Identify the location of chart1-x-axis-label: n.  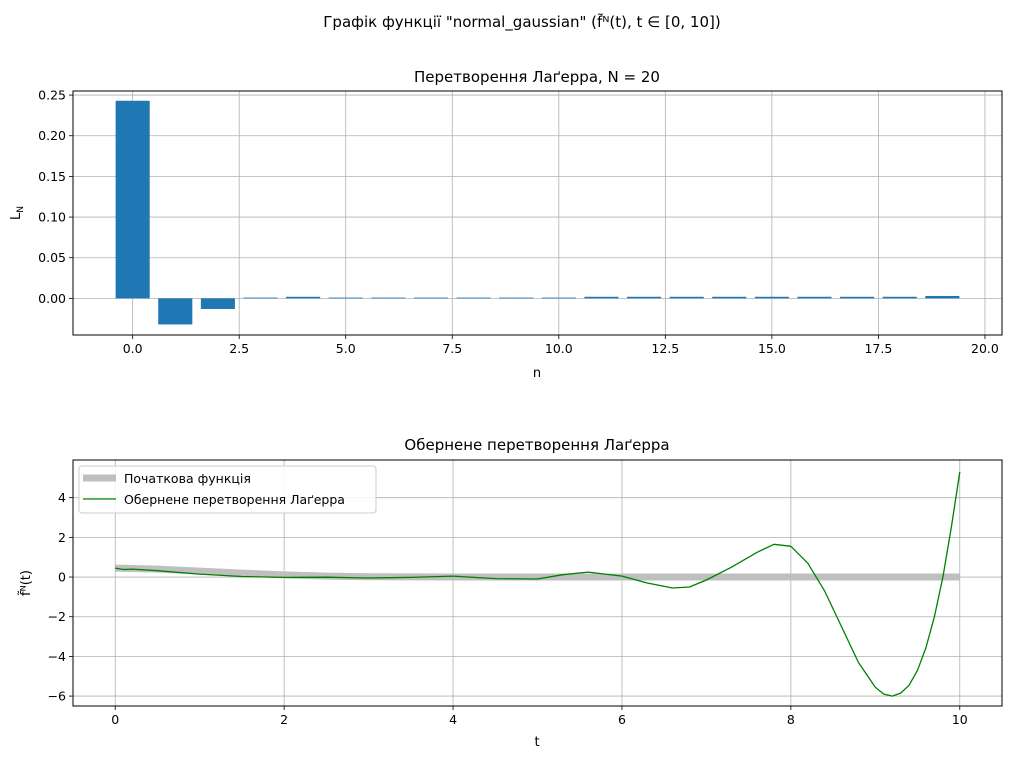
(537, 373).